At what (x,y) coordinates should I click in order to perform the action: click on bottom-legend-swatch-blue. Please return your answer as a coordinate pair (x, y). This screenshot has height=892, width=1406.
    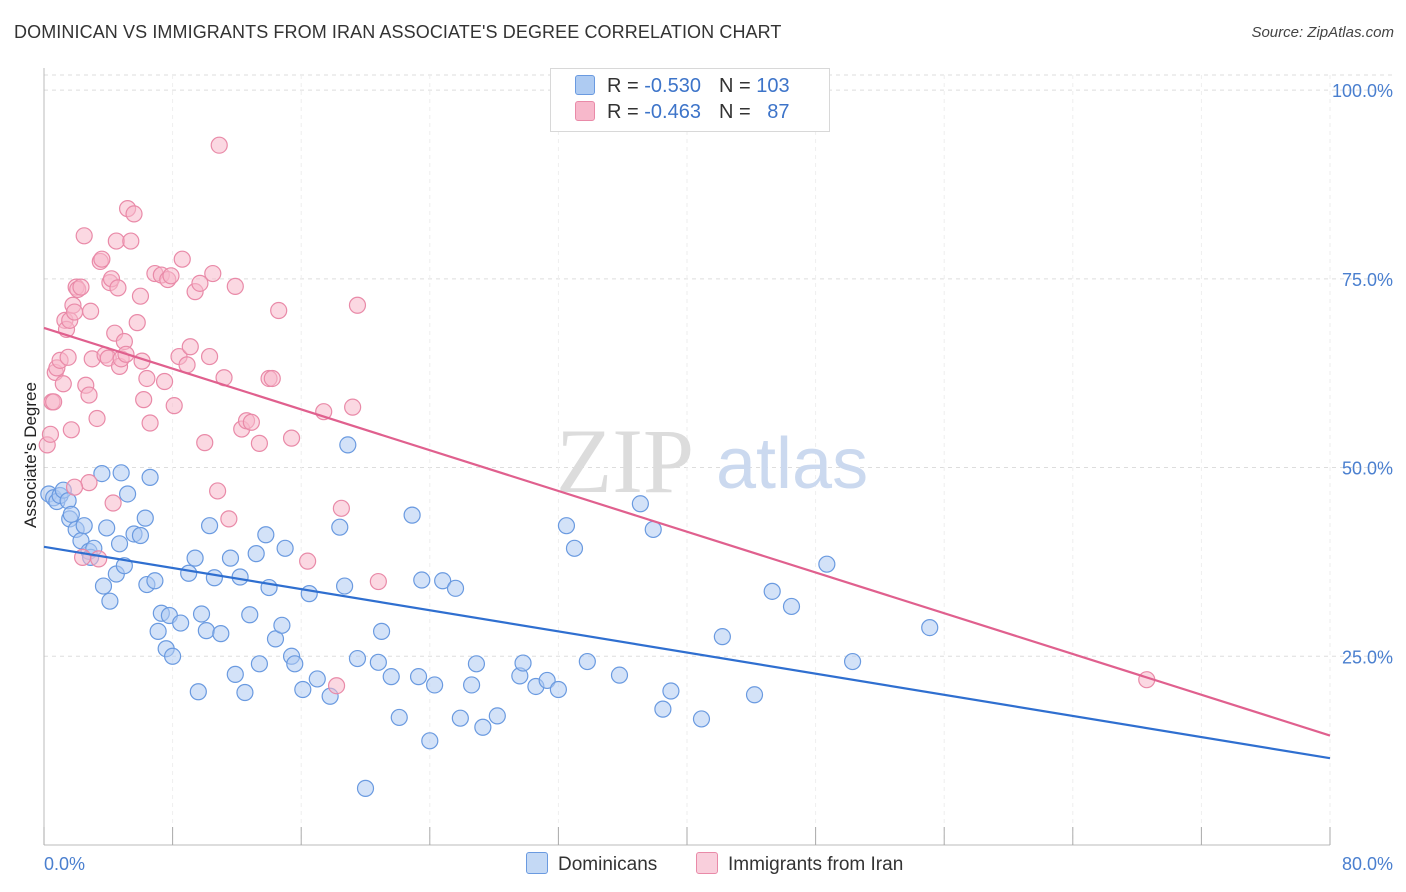
    Looking at the image, I should click on (537, 863).